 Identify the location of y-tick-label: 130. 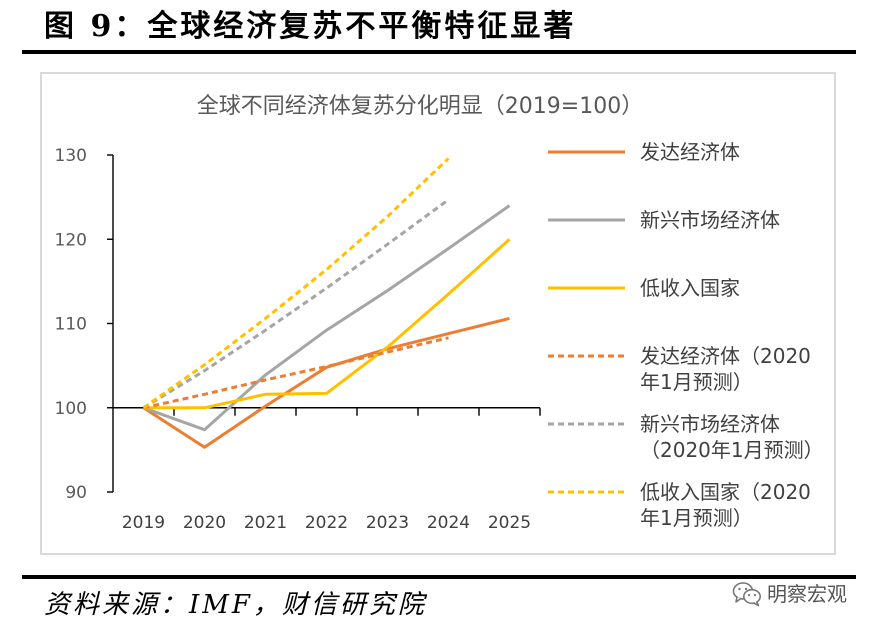
(71, 156).